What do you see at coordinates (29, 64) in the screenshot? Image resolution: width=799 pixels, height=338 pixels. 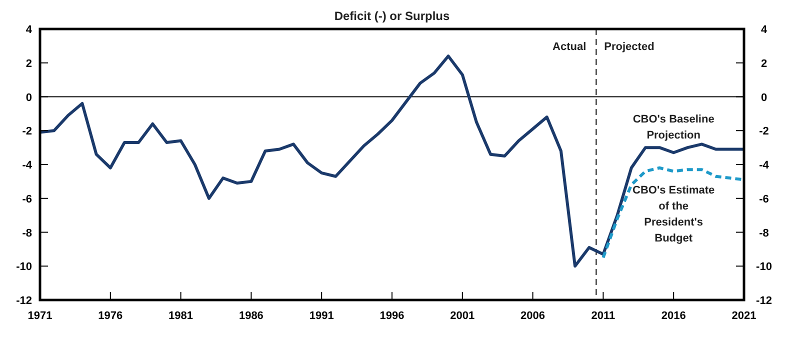 I see `y-tick-label: 2` at bounding box center [29, 64].